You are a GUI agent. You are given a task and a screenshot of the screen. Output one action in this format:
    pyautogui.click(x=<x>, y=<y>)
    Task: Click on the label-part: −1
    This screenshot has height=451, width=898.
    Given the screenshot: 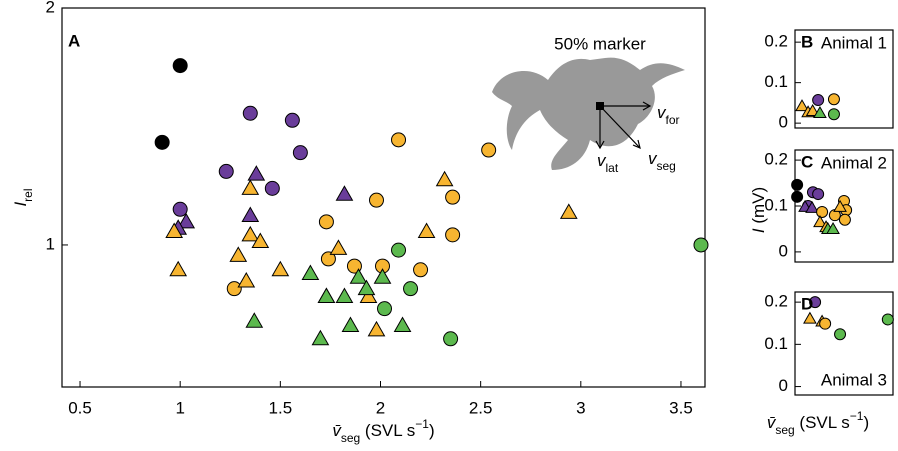 What is the action you would take?
    pyautogui.click(x=422, y=424)
    